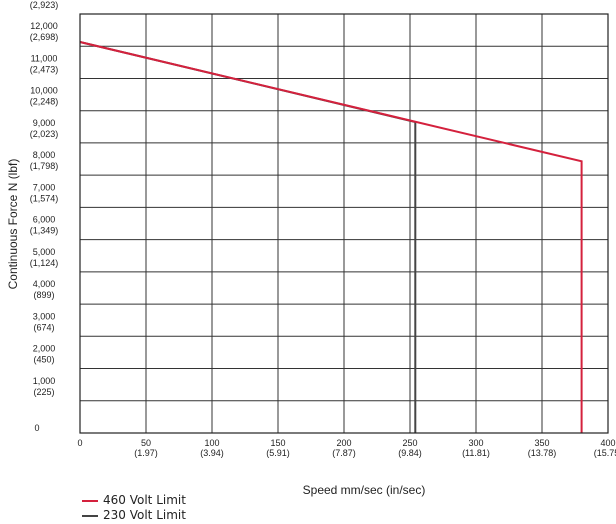 The width and height of the screenshot is (616, 524). Describe the element at coordinates (211, 443) in the screenshot. I see `x-tick-label: 100` at that location.